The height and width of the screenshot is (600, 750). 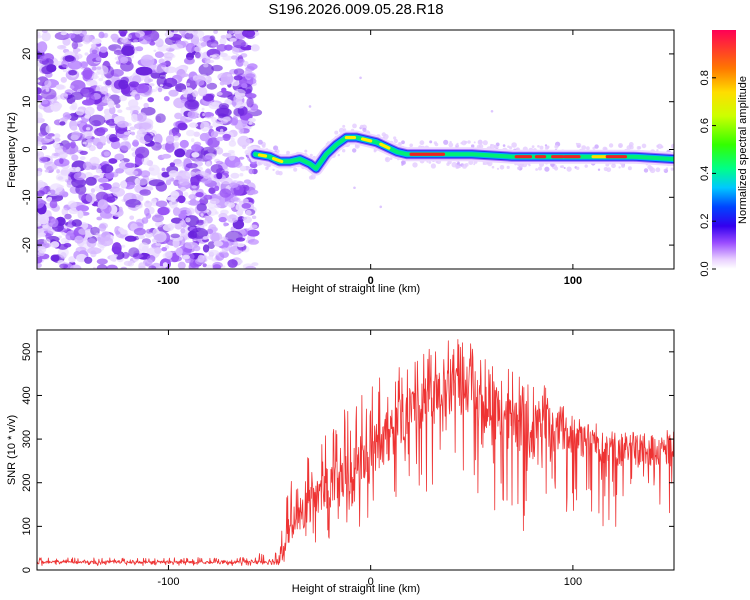 What do you see at coordinates (356, 589) in the screenshot?
I see `snr-xlabel: Height of straight line (km)` at bounding box center [356, 589].